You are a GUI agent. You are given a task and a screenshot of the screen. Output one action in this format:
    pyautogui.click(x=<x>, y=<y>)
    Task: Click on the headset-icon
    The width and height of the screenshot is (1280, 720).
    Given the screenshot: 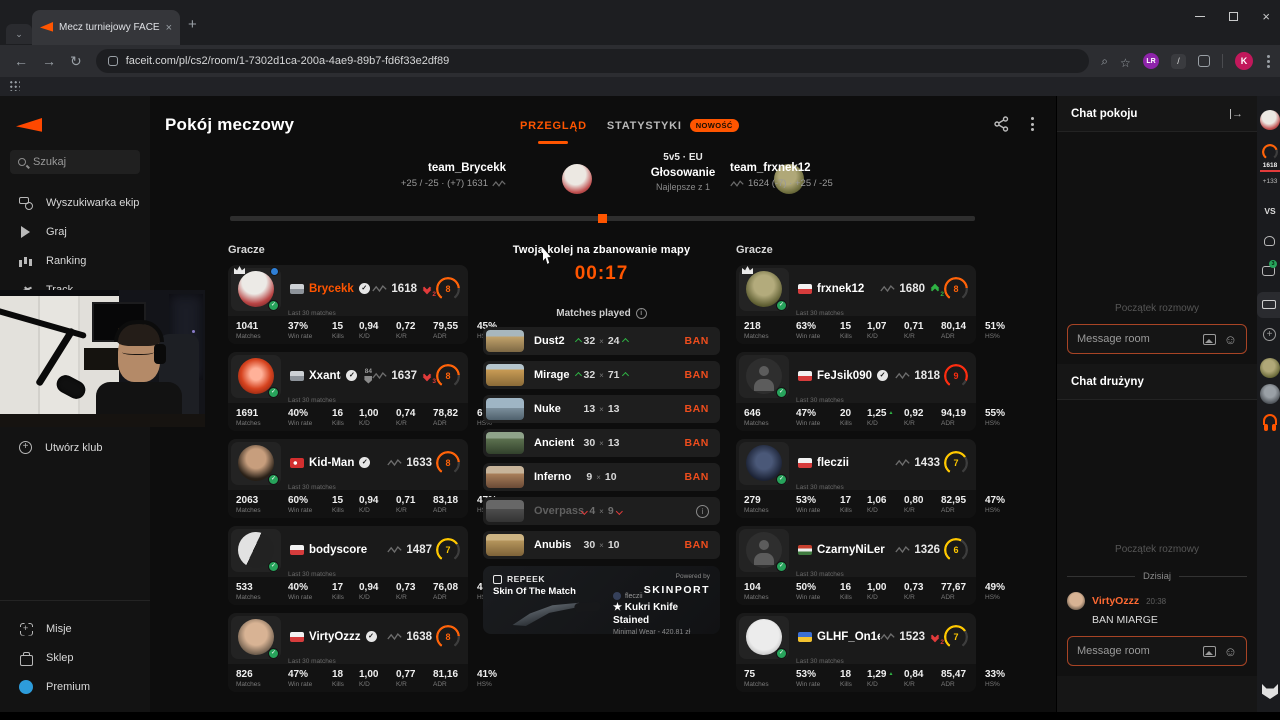 What is the action you would take?
    pyautogui.click(x=1270, y=422)
    